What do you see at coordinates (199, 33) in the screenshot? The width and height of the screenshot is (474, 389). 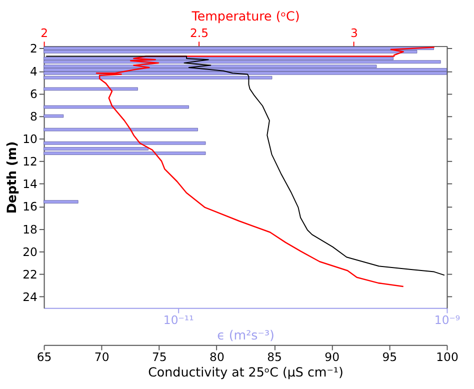 I see `x2-tick-label: 2.5` at bounding box center [199, 33].